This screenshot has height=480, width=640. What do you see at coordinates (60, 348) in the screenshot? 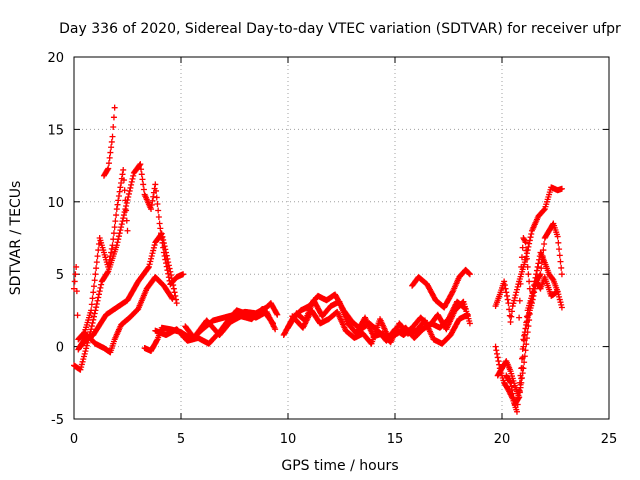
I see `y-tick-label: 0` at bounding box center [60, 348].